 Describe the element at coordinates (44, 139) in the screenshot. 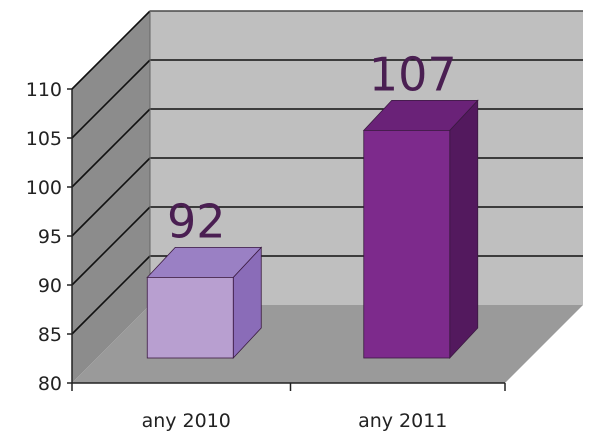

I see `y-tick-label: 105` at that location.